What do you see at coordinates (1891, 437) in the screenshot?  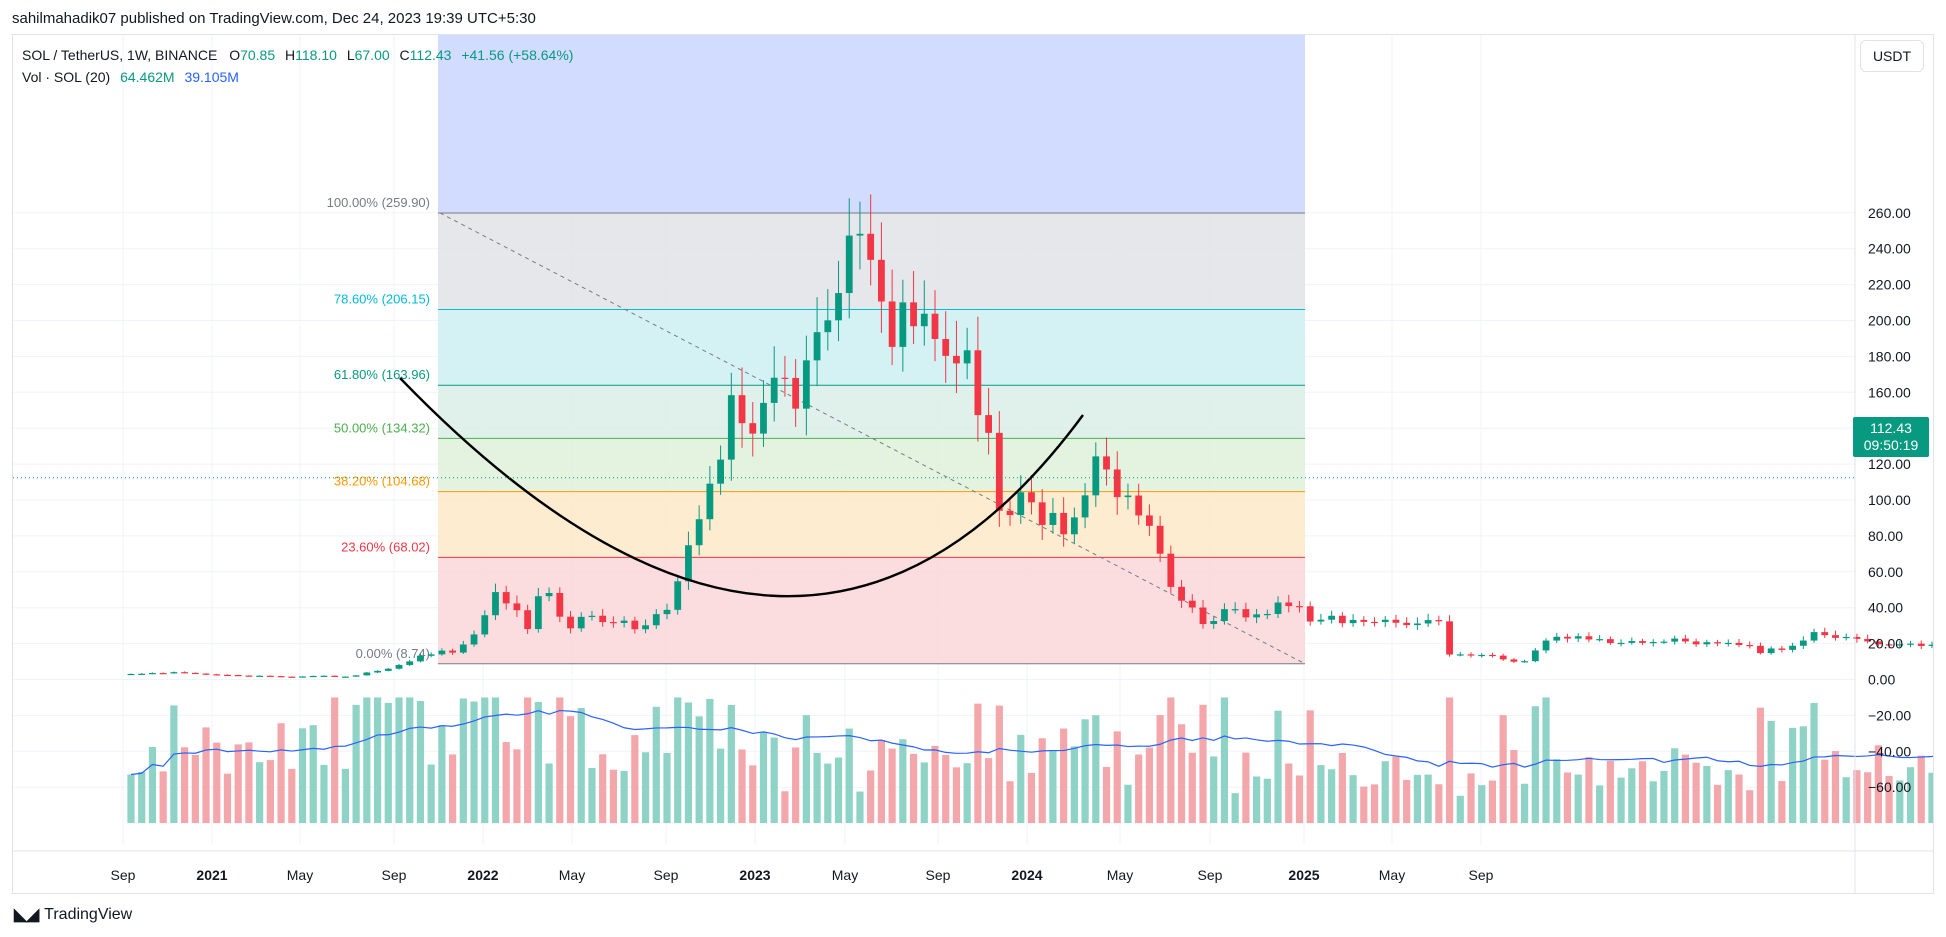 I see `last-price-label: 112.43 09:50:19` at bounding box center [1891, 437].